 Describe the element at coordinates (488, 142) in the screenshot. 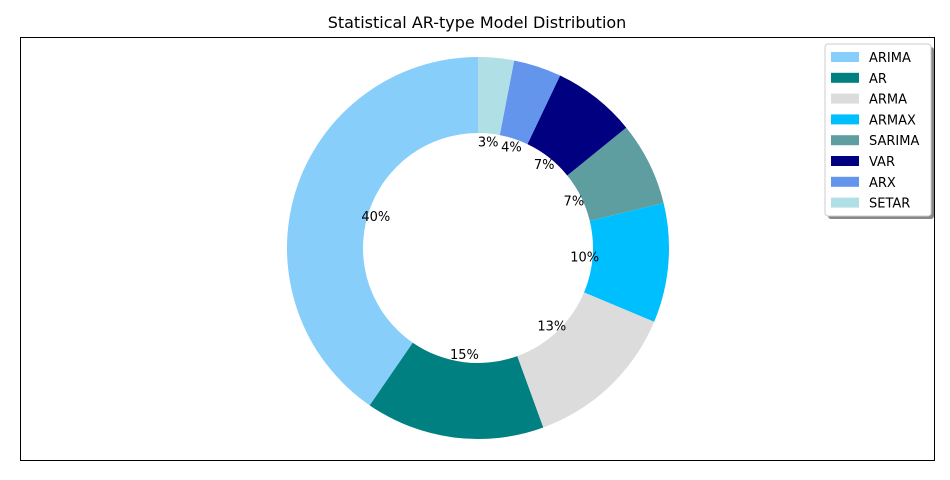

I see `pct-label-setar: 3%` at that location.